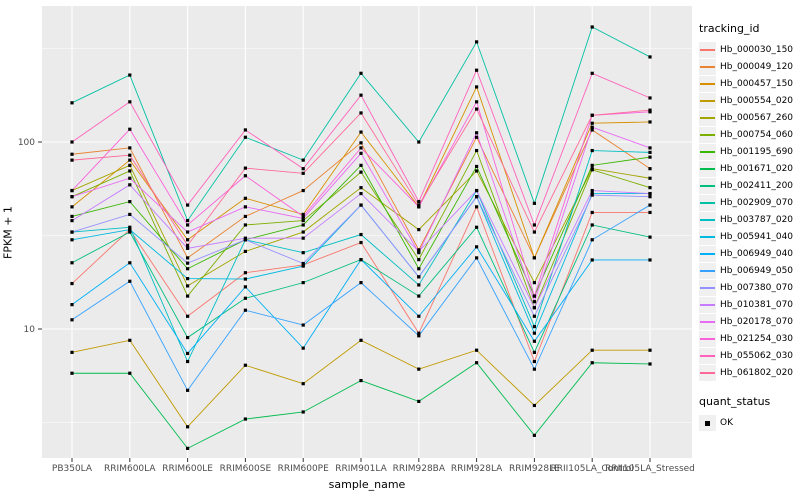 Image resolution: width=800 pixels, height=500 pixels. What do you see at coordinates (749, 151) in the screenshot?
I see `legend-item-Hb_001195_690: Hb_001195_690` at bounding box center [749, 151].